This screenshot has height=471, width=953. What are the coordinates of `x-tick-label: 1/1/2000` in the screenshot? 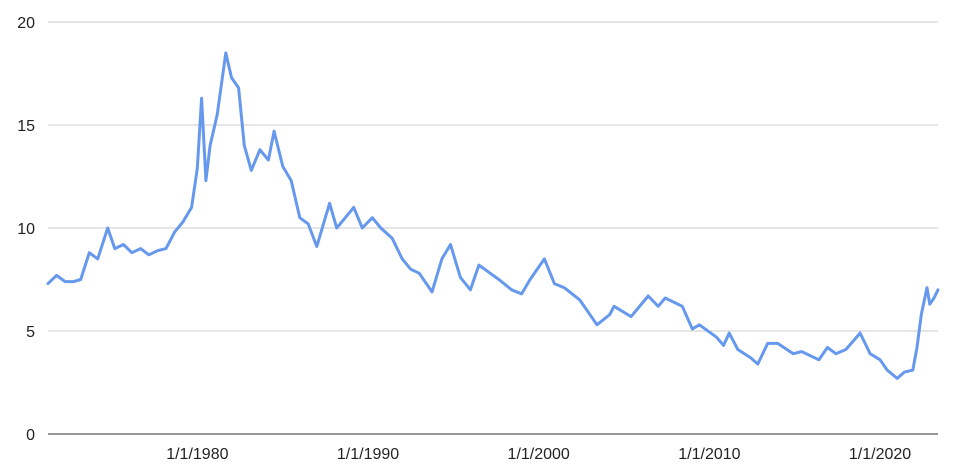 It's located at (539, 454).